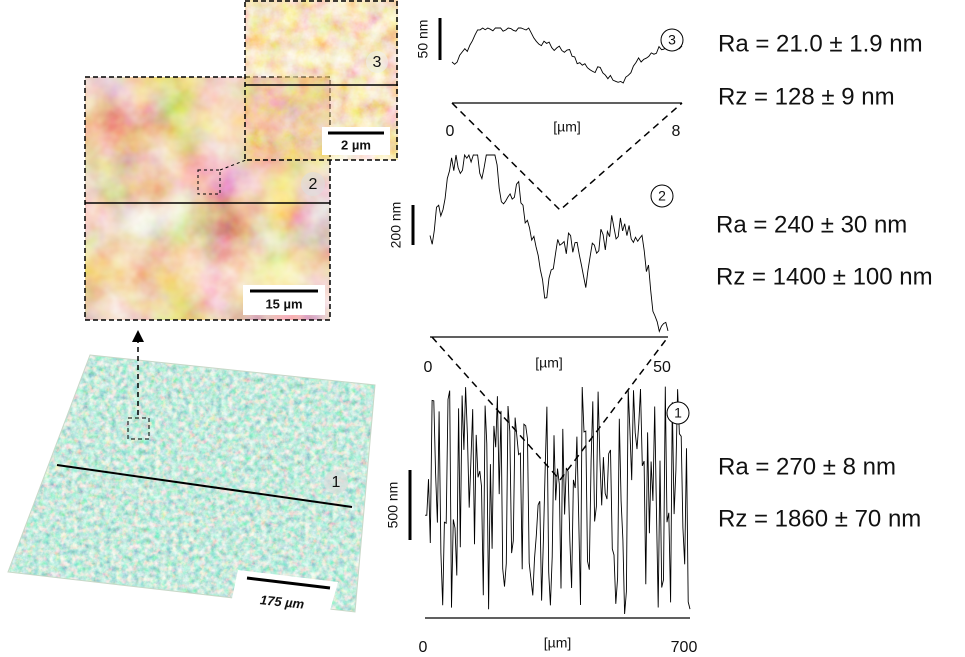  I want to click on x-end: 700, so click(684, 647).